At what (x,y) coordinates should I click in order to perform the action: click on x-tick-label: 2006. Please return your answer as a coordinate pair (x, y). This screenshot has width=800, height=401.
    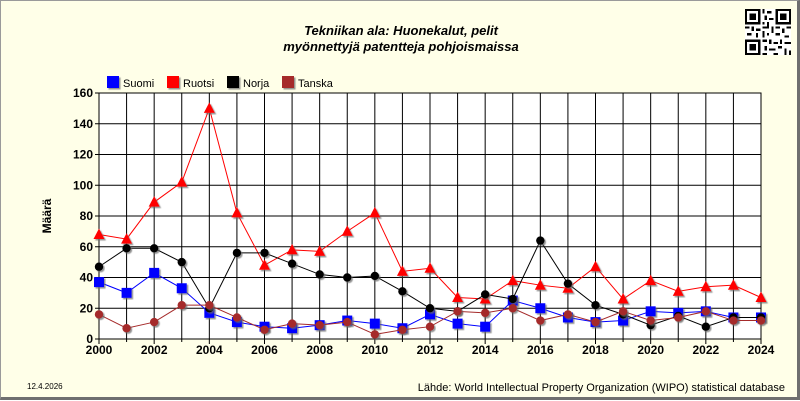
    Looking at the image, I should click on (264, 350).